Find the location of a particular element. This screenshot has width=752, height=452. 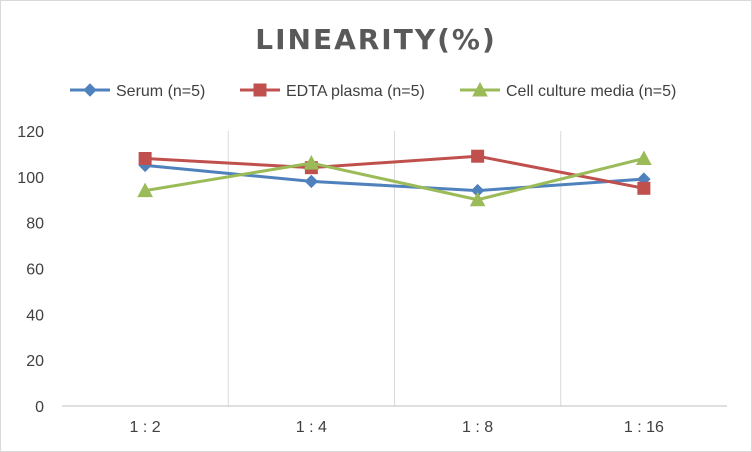

legend-item: Serum (n=5) is located at coordinates (137, 91).